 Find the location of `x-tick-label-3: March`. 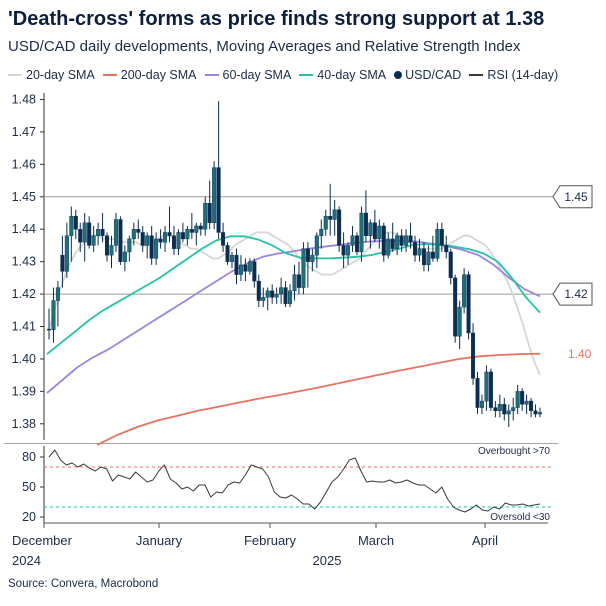

x-tick-label-3: March is located at coordinates (376, 540).